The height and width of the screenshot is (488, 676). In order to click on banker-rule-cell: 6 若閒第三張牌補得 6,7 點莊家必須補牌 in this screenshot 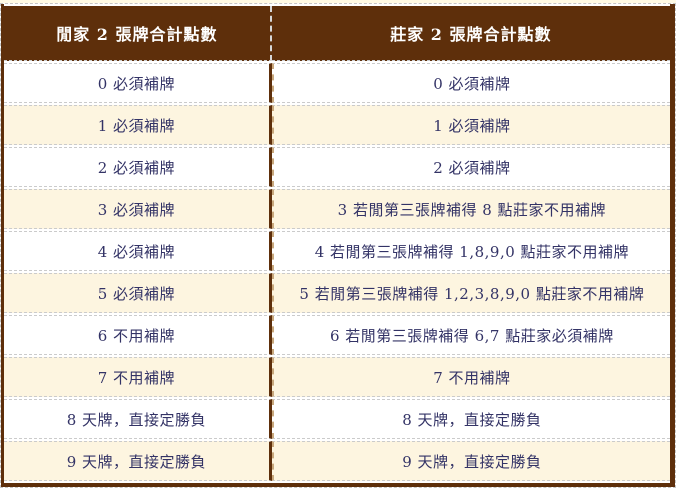, I will do `click(470, 335)`.